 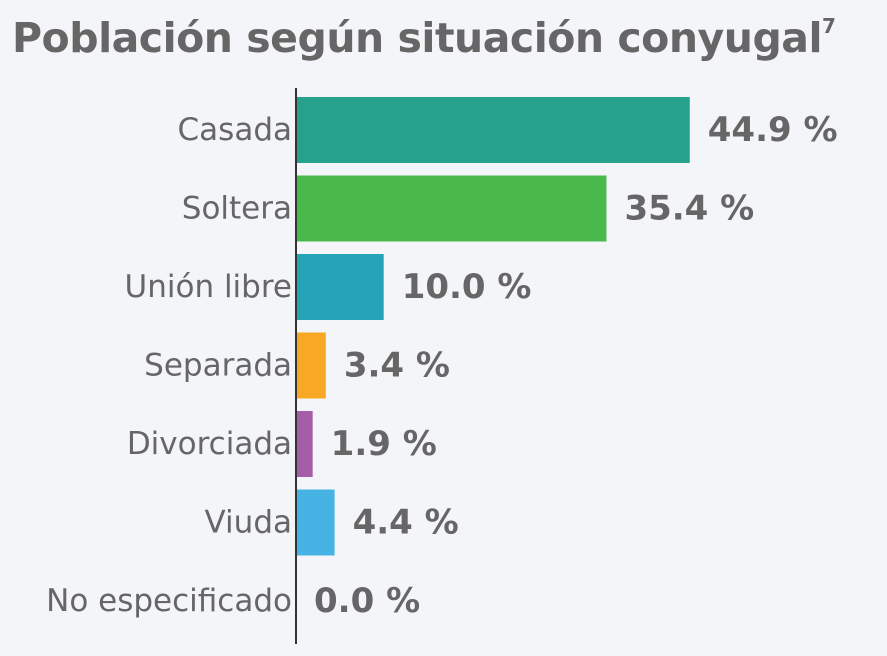 I want to click on value-label-soltera: 35.4 %, so click(x=689, y=209).